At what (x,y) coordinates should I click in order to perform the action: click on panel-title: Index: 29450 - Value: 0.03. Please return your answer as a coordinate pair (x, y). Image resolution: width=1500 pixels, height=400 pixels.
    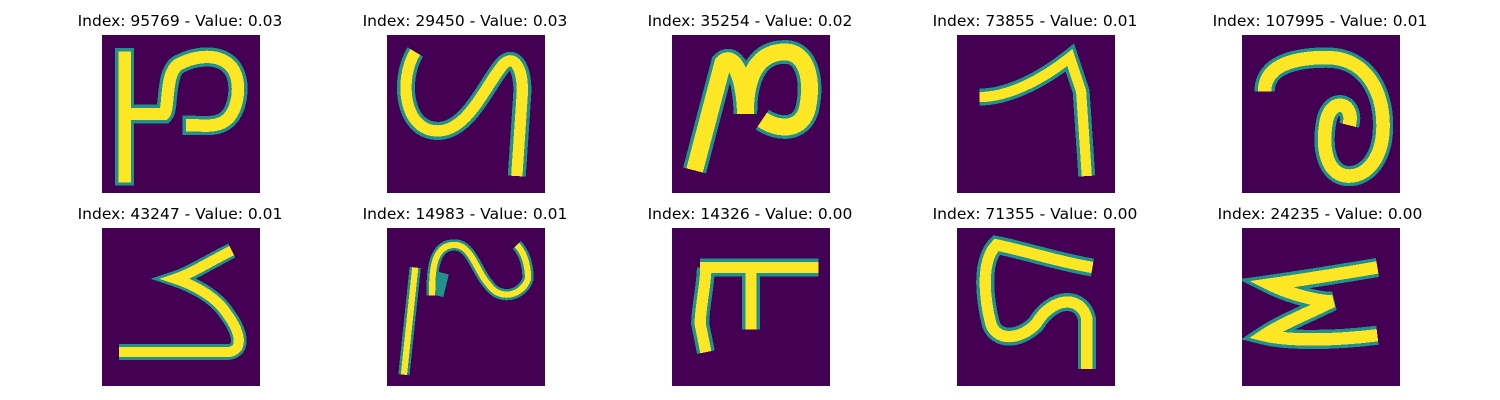
    Looking at the image, I should click on (465, 21).